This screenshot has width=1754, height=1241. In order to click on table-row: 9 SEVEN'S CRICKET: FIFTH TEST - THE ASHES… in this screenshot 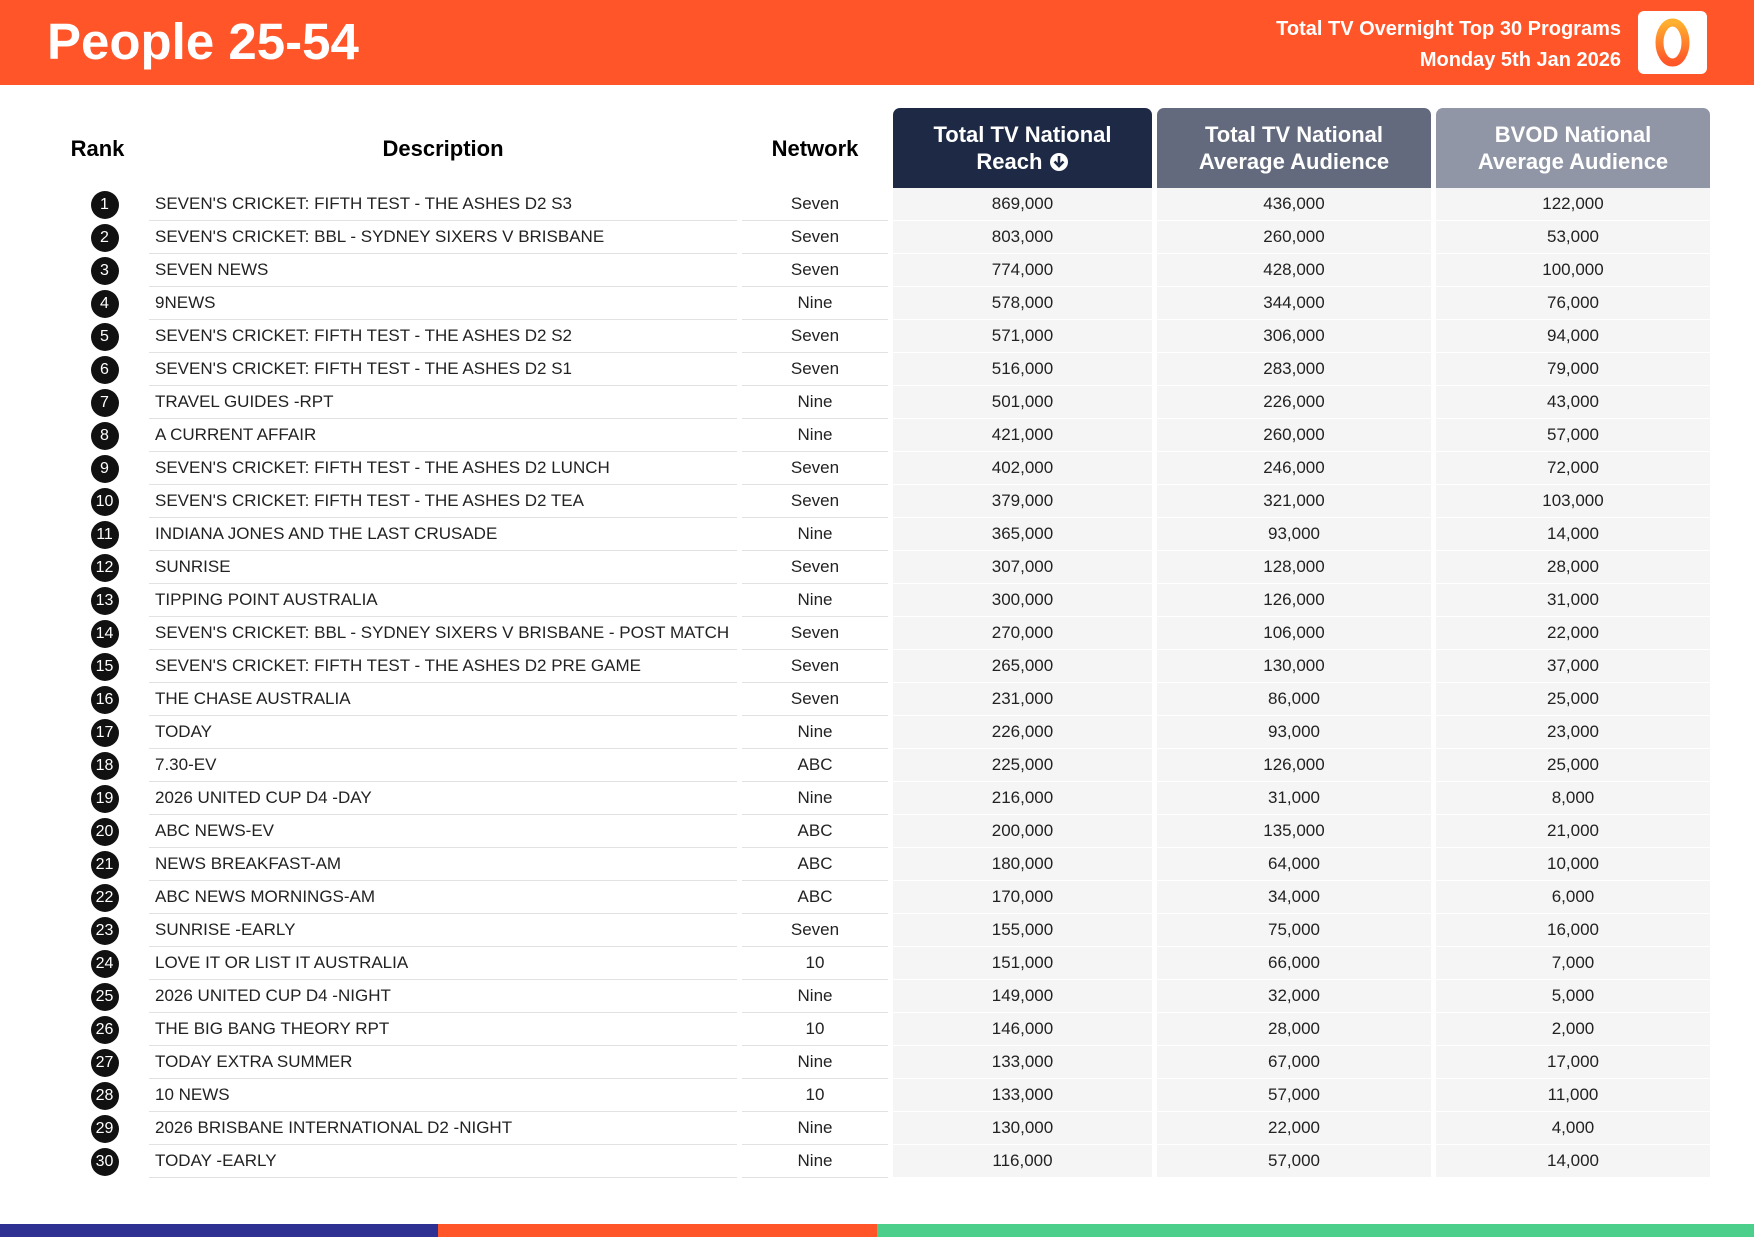, I will do `click(880, 468)`.